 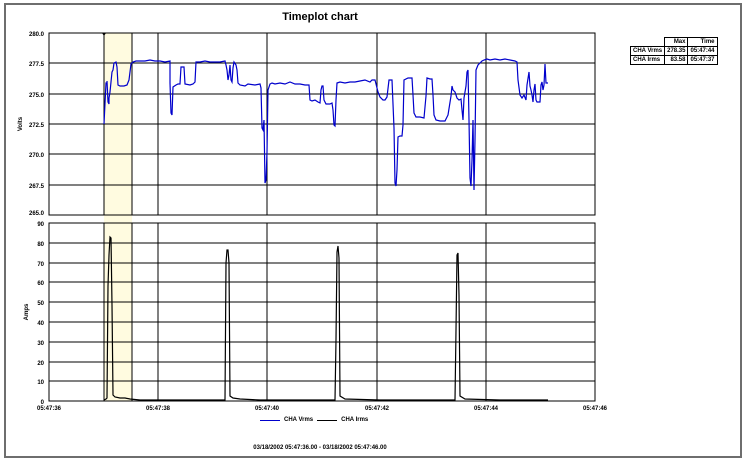 What do you see at coordinates (40, 265) in the screenshot?
I see `ytick-lower: 70` at bounding box center [40, 265].